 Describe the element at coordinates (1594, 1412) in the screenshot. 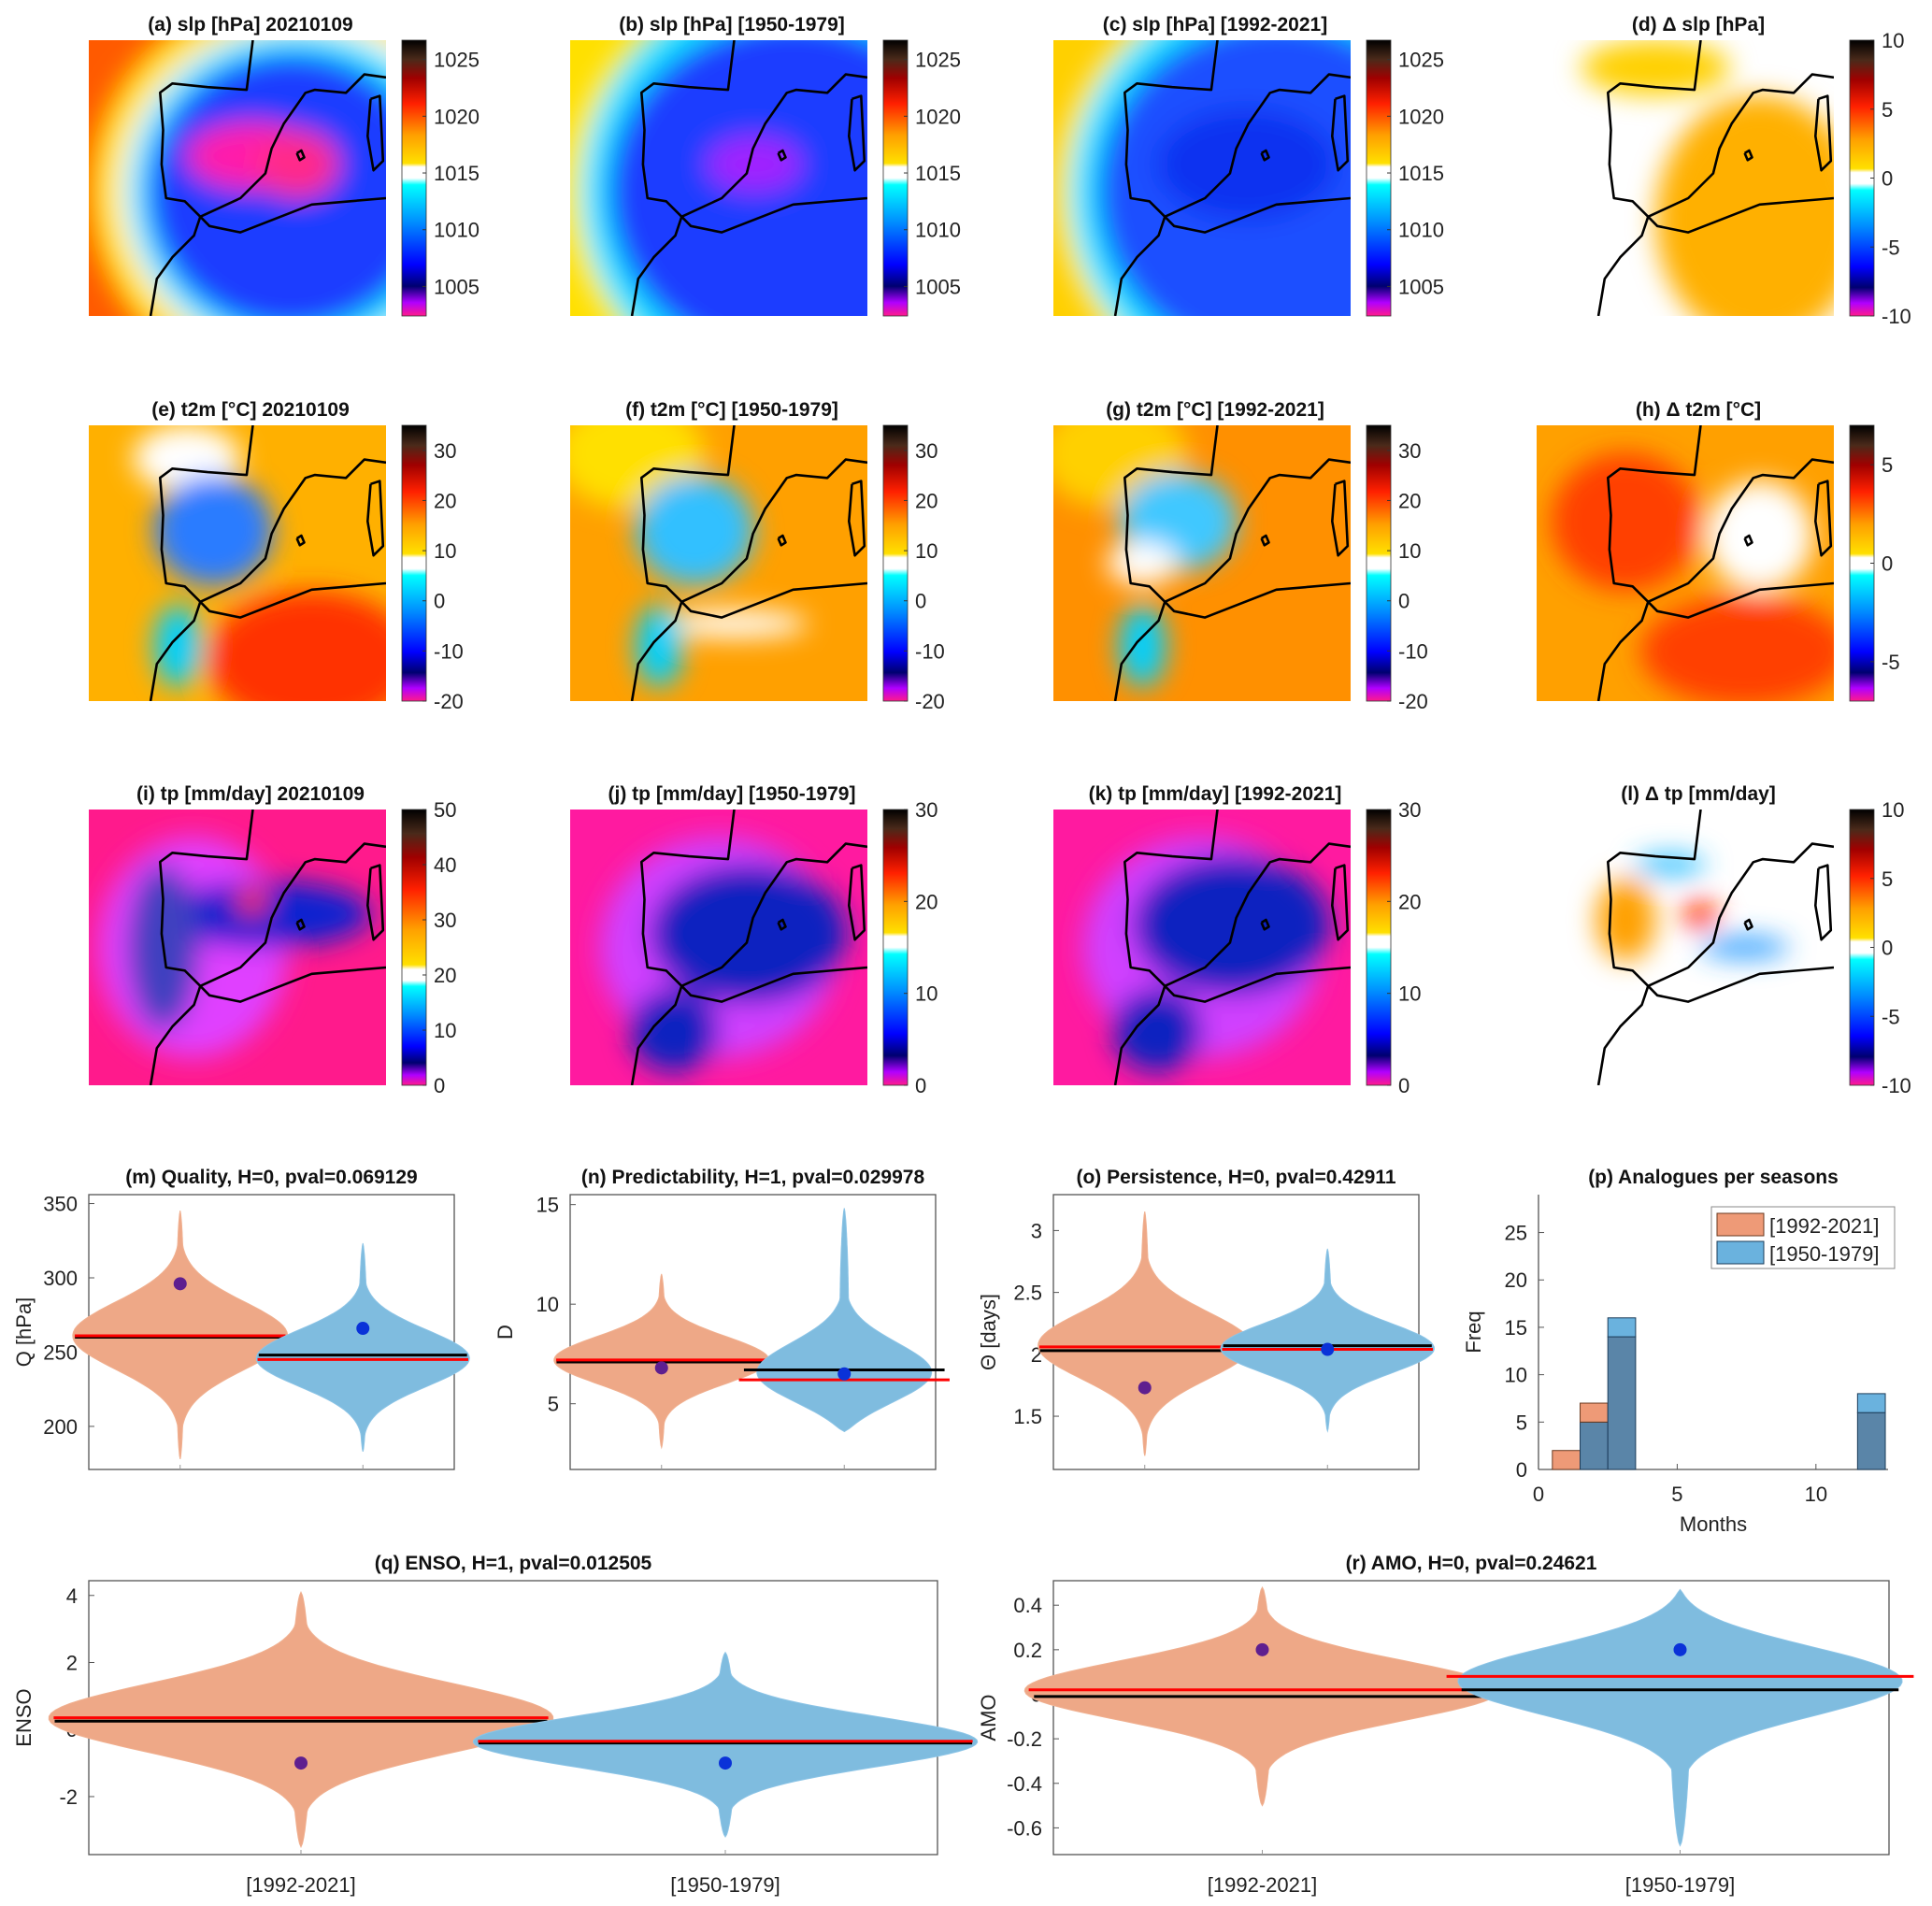

I see `bar-recent` at that location.